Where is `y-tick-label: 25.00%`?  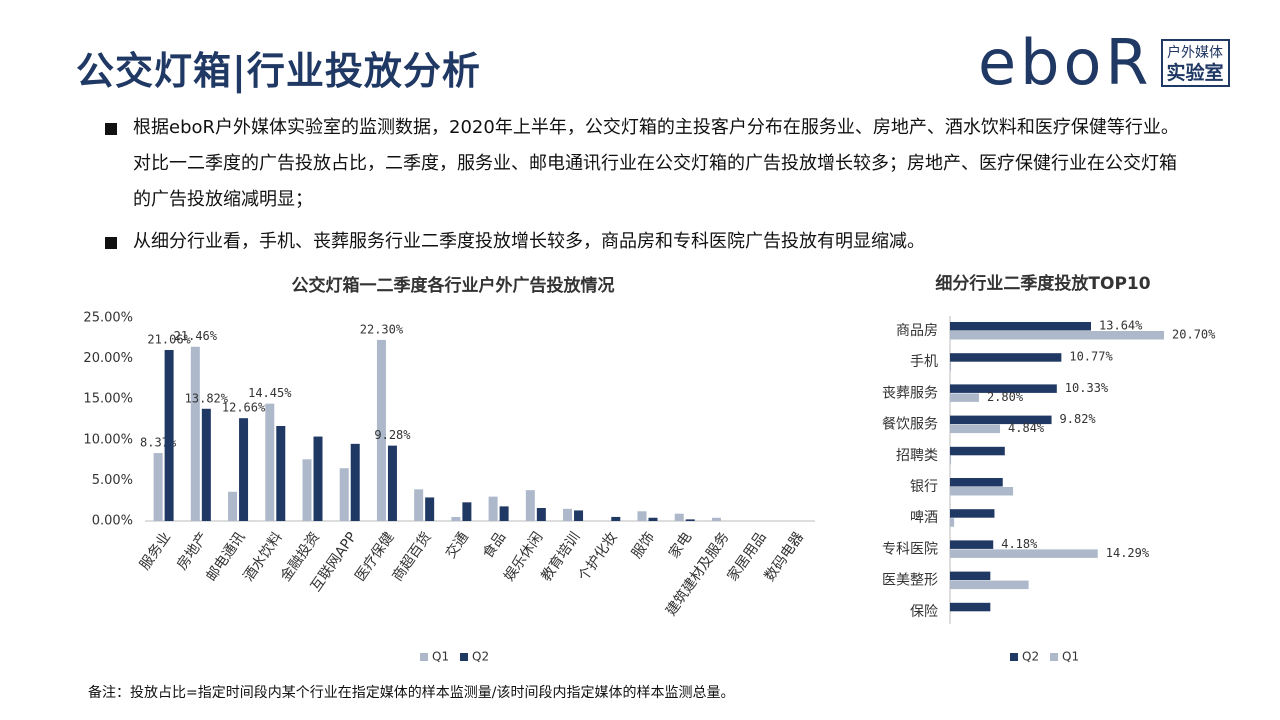 y-tick-label: 25.00% is located at coordinates (108, 318).